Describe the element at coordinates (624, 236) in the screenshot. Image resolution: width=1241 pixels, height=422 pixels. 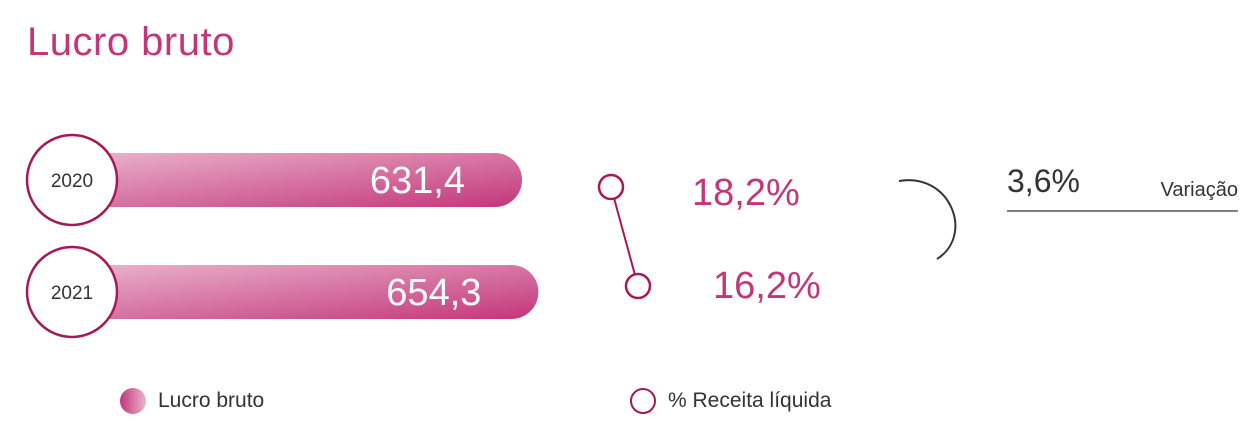
I see `pct-connector-line` at that location.